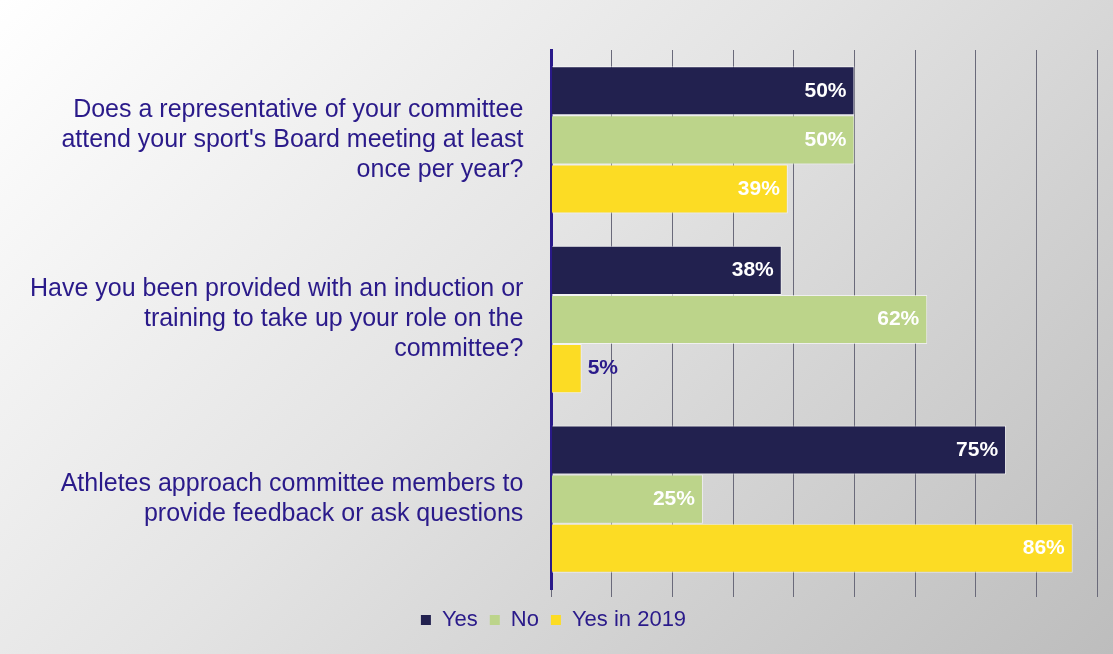 This screenshot has height=654, width=1113. What do you see at coordinates (898, 318) in the screenshot?
I see `data-label: 62%` at bounding box center [898, 318].